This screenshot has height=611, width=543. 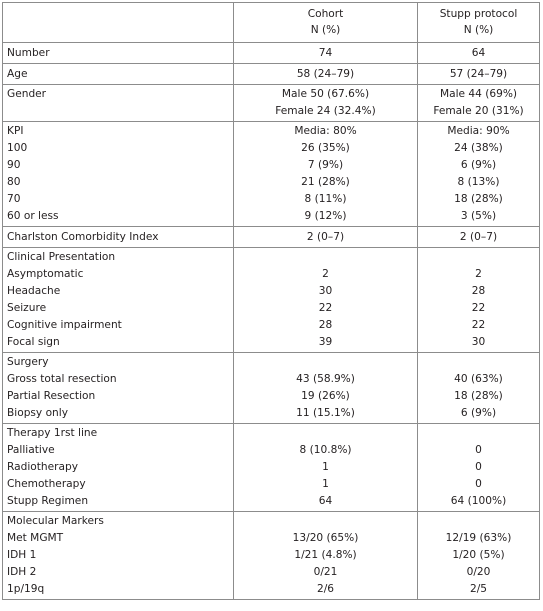 What do you see at coordinates (478, 589) in the screenshot?
I see `table-cell-value: 2/5` at bounding box center [478, 589].